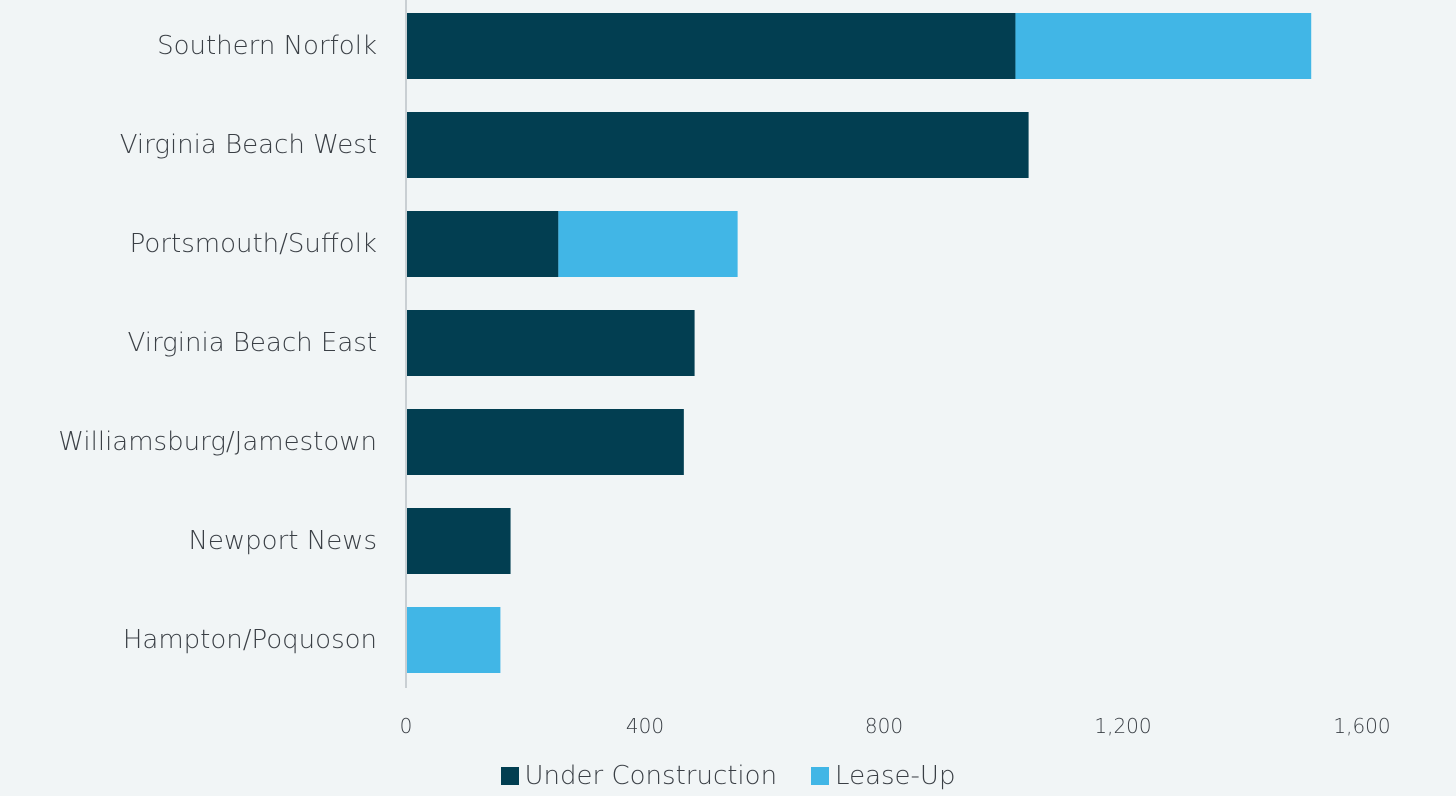 The height and width of the screenshot is (796, 1456). What do you see at coordinates (545, 442) in the screenshot?
I see `bar-williamsburg-jamestown-under-construction` at bounding box center [545, 442].